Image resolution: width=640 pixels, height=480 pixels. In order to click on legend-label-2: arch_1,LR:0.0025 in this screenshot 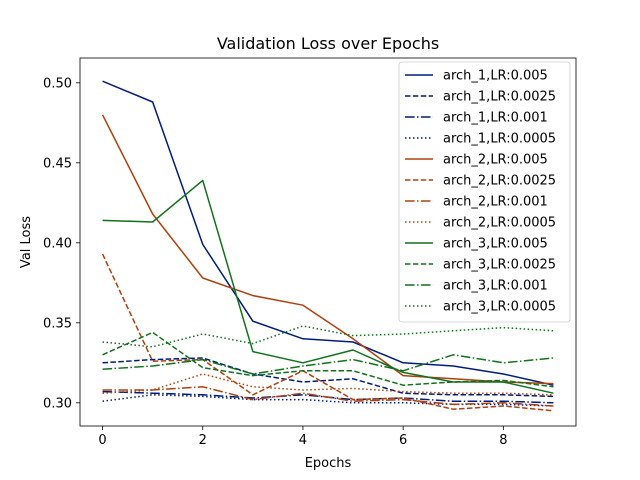, I will do `click(499, 97)`.